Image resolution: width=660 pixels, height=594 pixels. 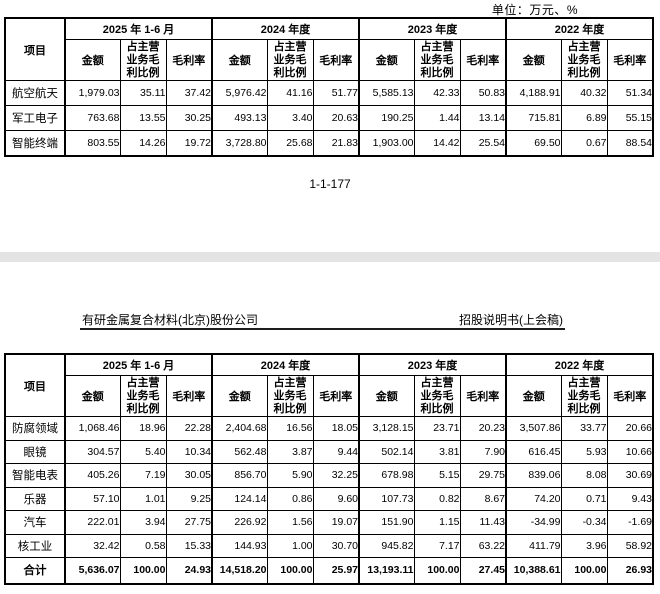 What do you see at coordinates (386, 451) in the screenshot?
I see `value-cell: 502.14` at bounding box center [386, 451].